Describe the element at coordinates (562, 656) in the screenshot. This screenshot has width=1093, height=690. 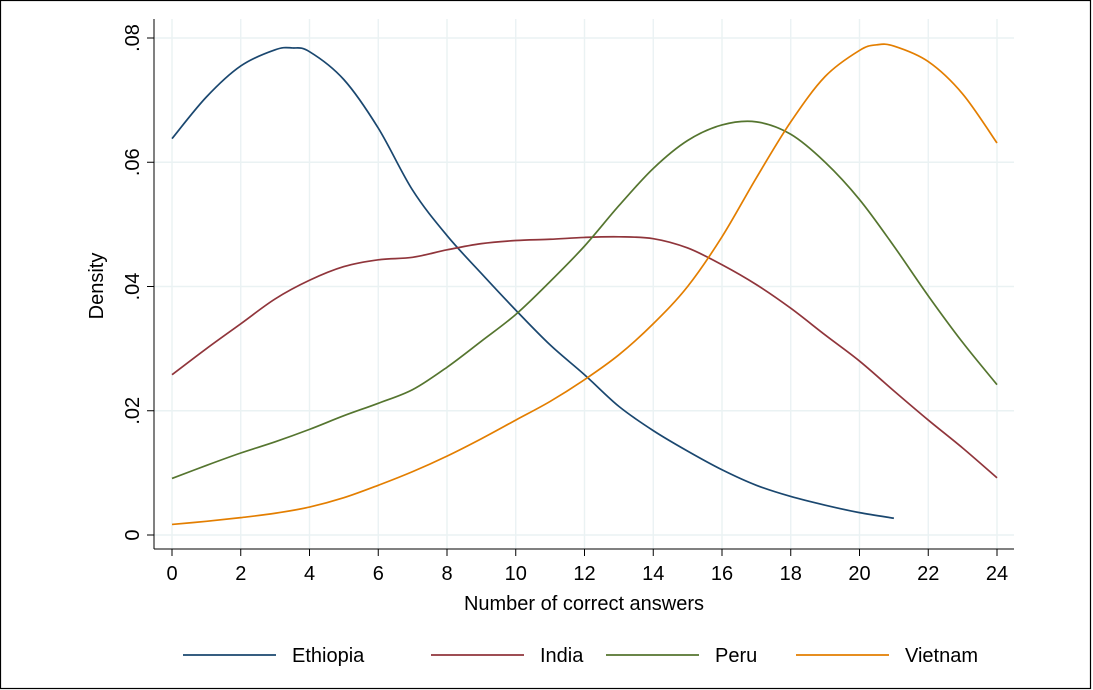
I see `legend-label-india: India` at that location.